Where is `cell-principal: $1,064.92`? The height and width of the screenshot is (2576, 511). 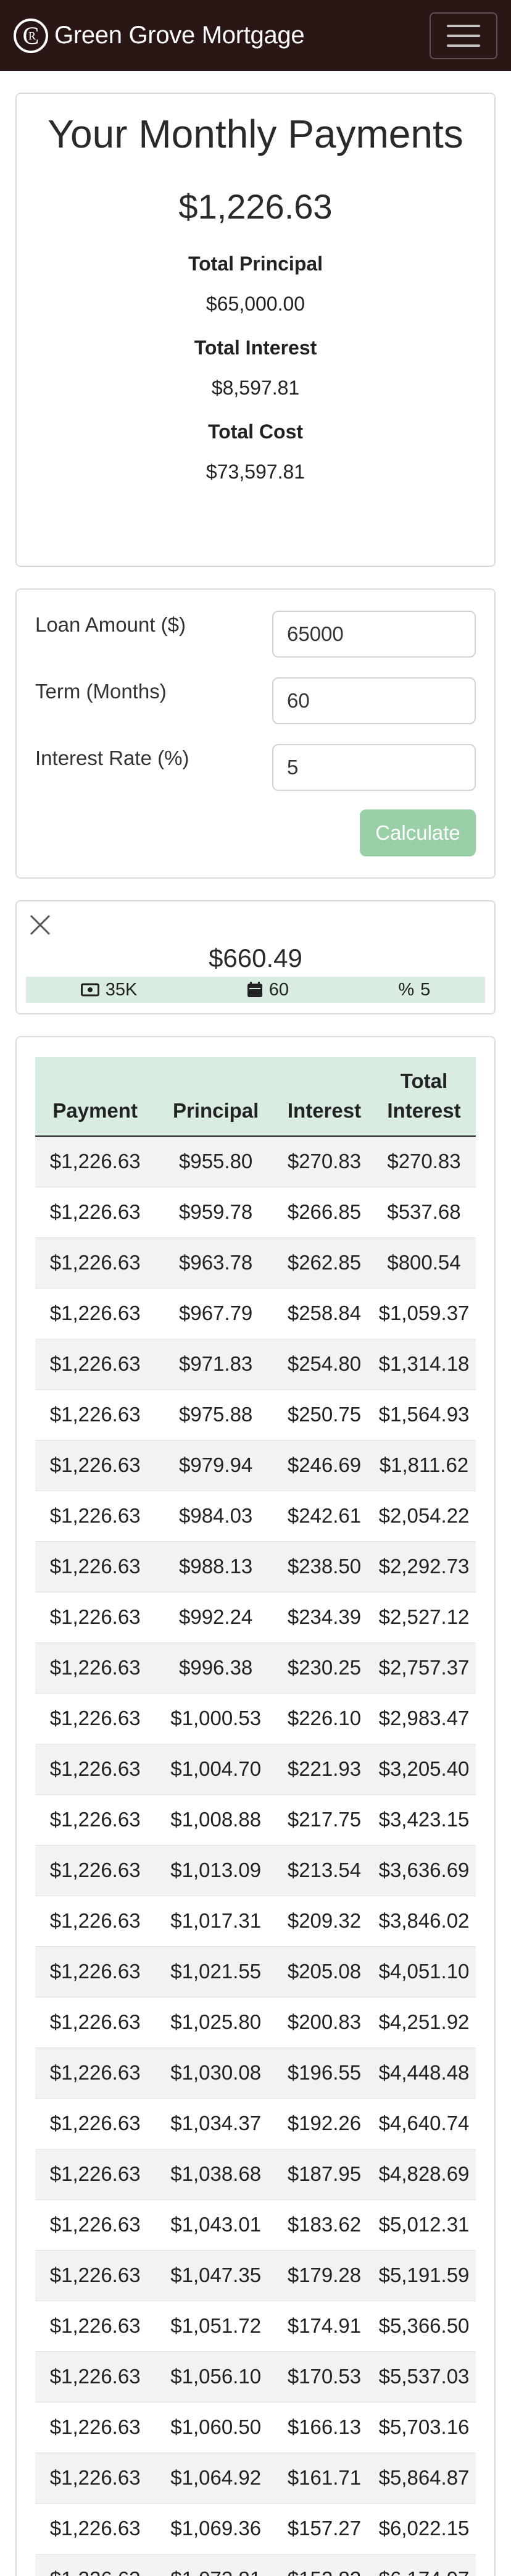
cell-principal: $1,064.92 is located at coordinates (215, 2478).